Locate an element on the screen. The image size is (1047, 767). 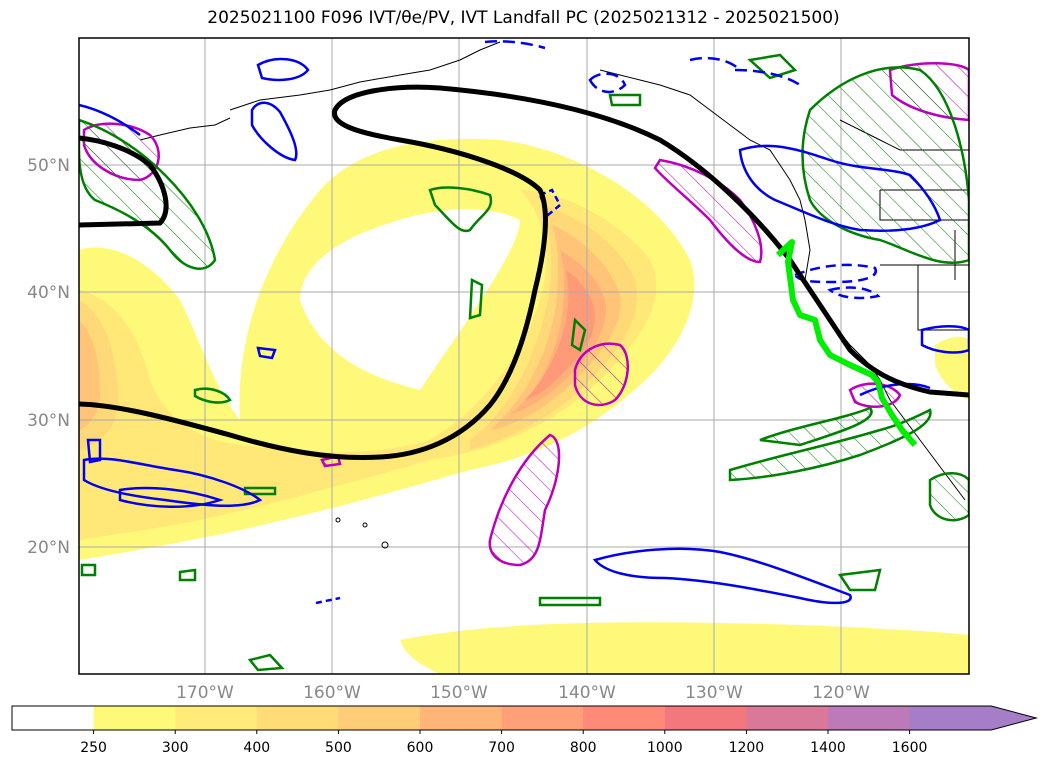
colorbar-level-label: 300 is located at coordinates (175, 748).